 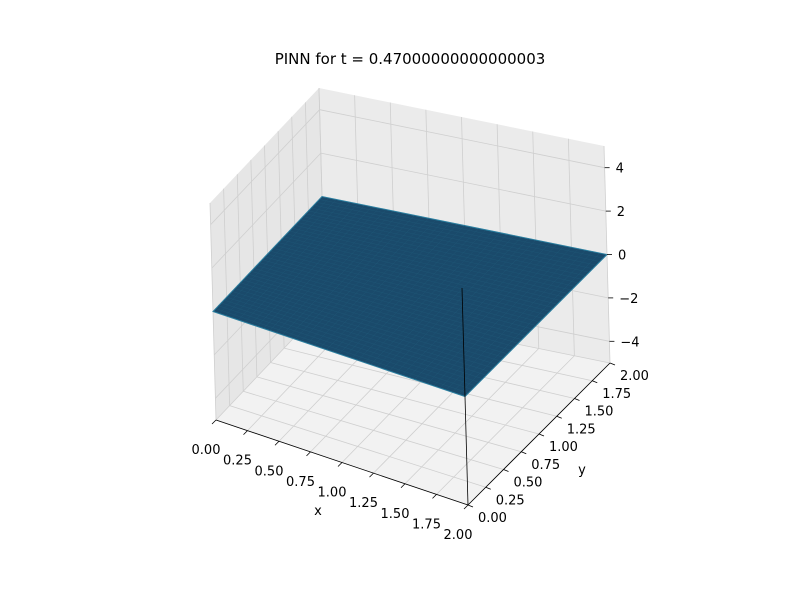 I want to click on y-tick-label: 0.75, so click(x=545, y=465).